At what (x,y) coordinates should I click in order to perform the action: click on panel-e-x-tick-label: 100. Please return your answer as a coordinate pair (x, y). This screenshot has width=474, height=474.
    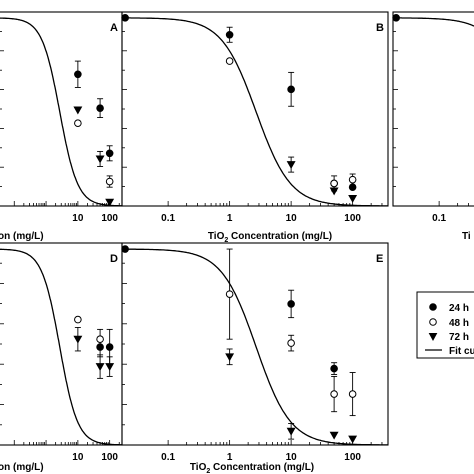
    Looking at the image, I should click on (352, 457).